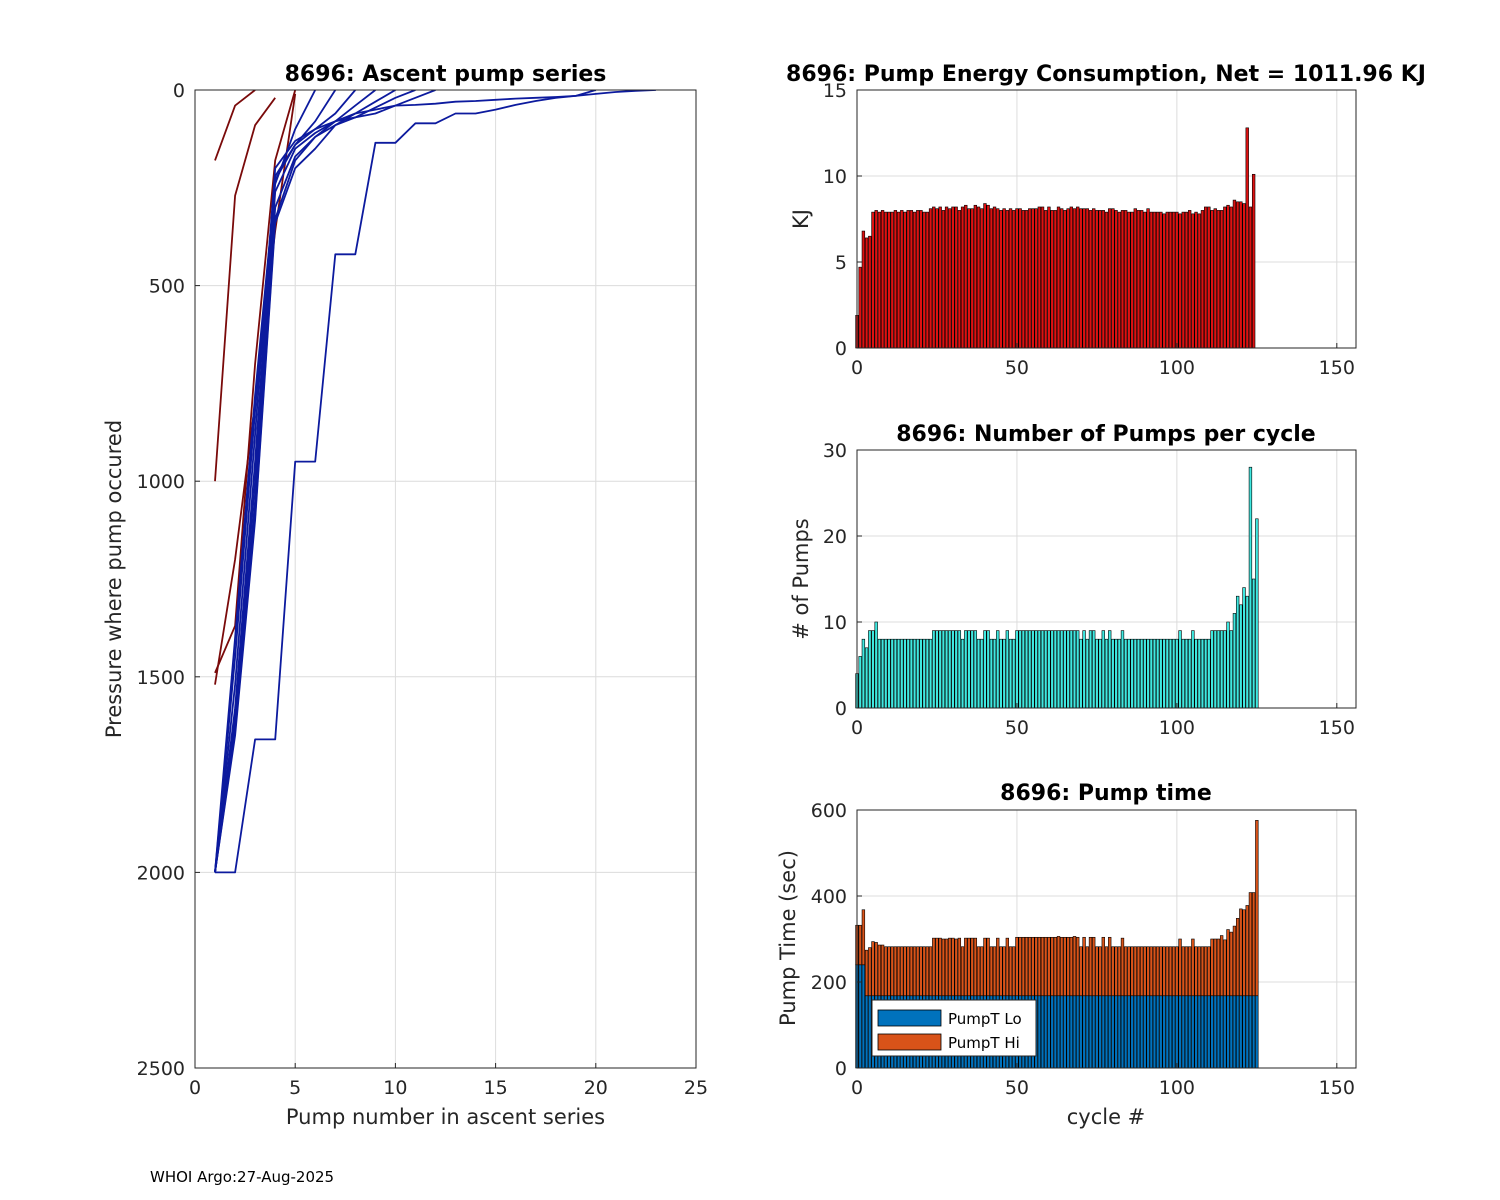 This screenshot has width=1500, height=1200. Describe the element at coordinates (1106, 793) in the screenshot. I see `pumptime-chart-title: 8696: Pump time` at that location.